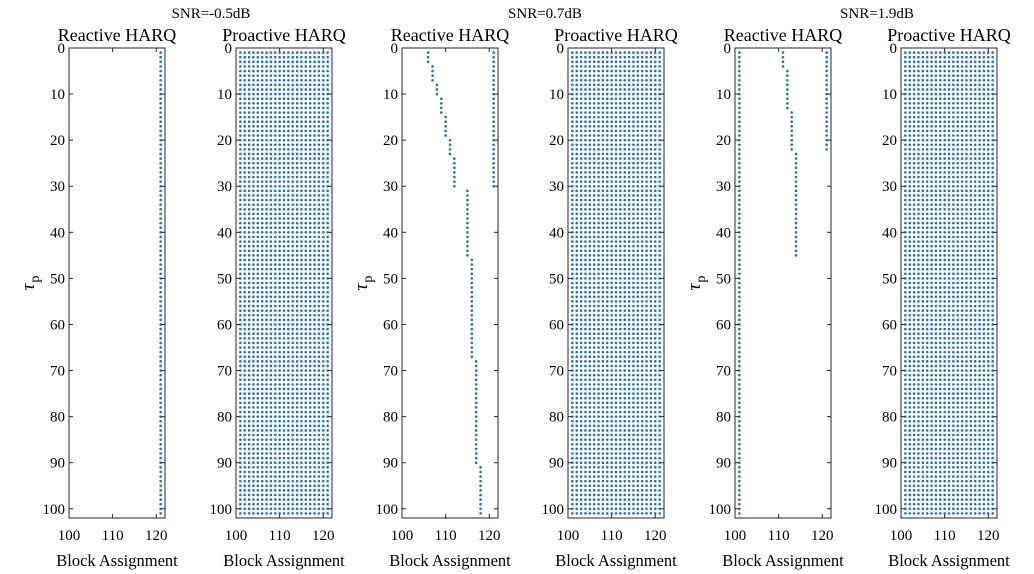 The height and width of the screenshot is (574, 1034). Describe the element at coordinates (556, 187) in the screenshot. I see `y-tick-label: 30` at that location.